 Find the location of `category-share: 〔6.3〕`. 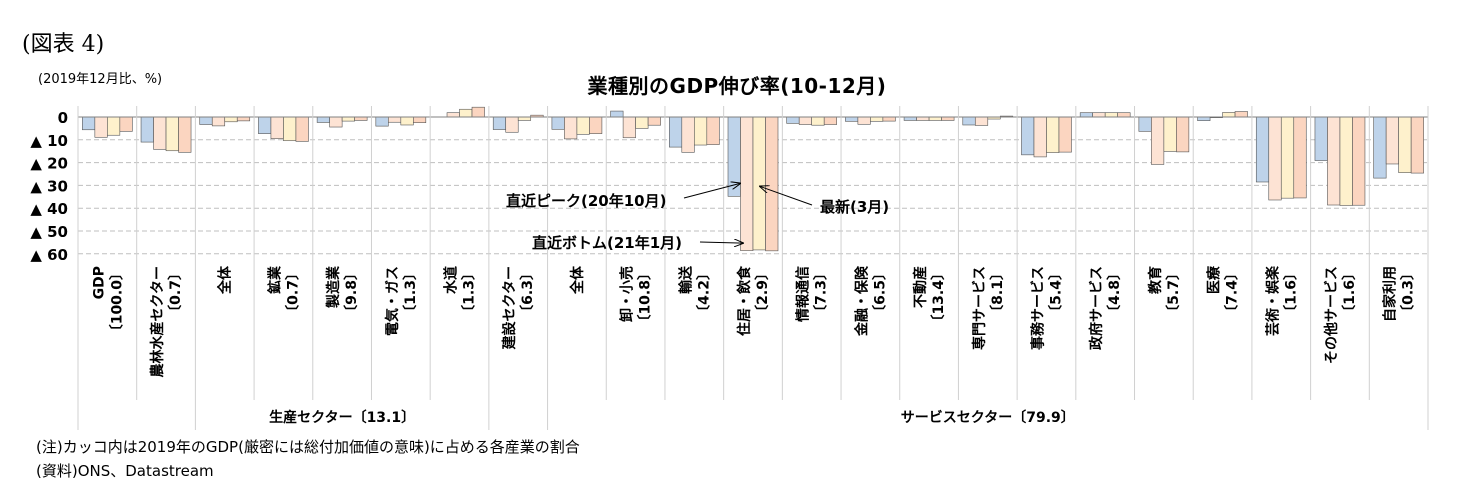

category-share: 〔6.3〕 is located at coordinates (528, 292).